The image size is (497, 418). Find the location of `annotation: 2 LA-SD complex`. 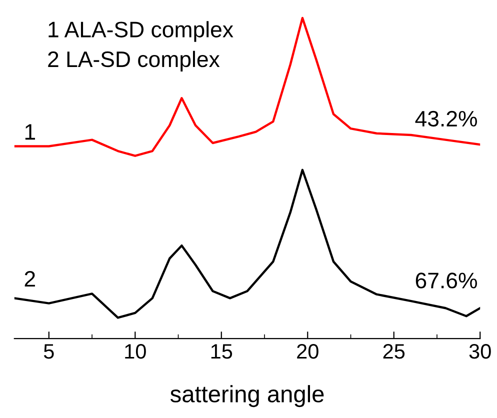

annotation: 2 LA-SD complex is located at coordinates (134, 61).